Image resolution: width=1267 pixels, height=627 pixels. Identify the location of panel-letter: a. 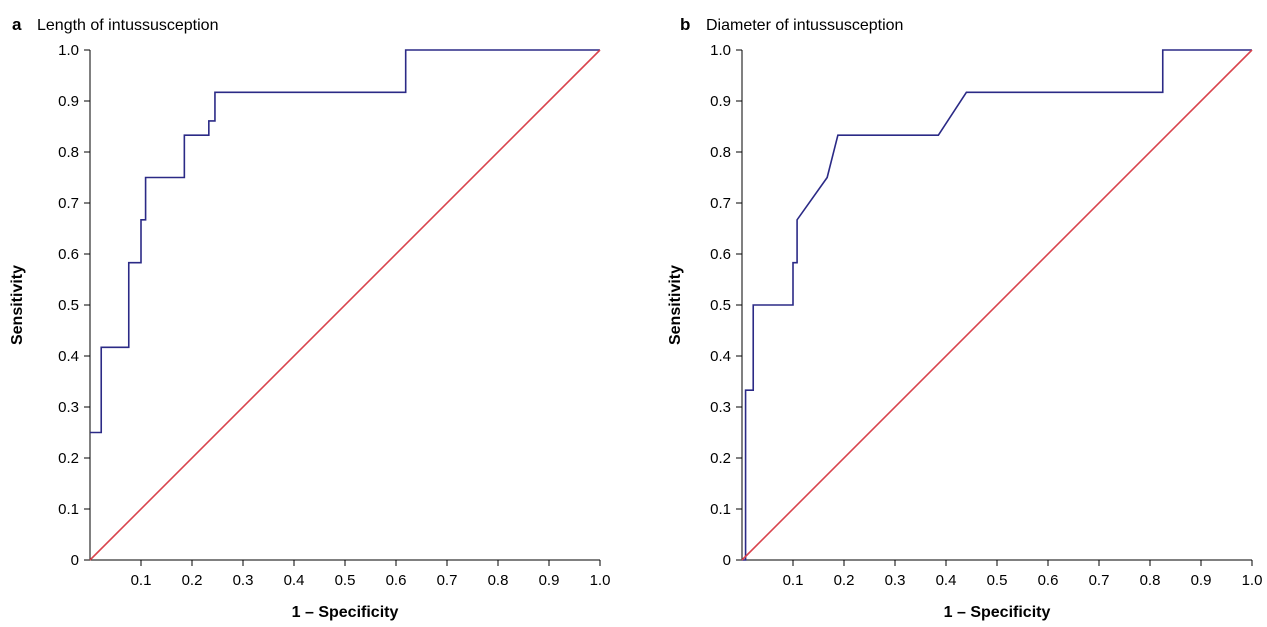
(17, 24).